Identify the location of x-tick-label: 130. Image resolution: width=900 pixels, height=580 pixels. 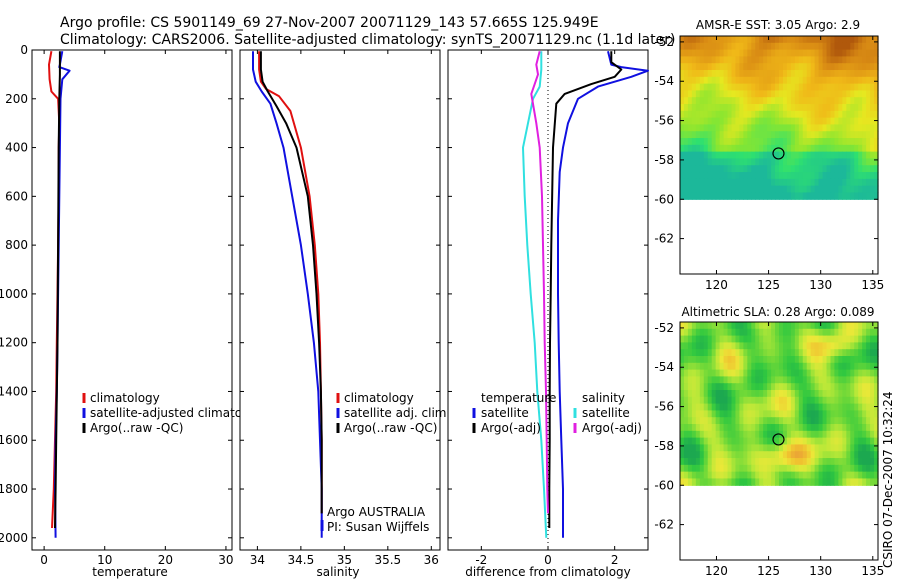
(820, 285).